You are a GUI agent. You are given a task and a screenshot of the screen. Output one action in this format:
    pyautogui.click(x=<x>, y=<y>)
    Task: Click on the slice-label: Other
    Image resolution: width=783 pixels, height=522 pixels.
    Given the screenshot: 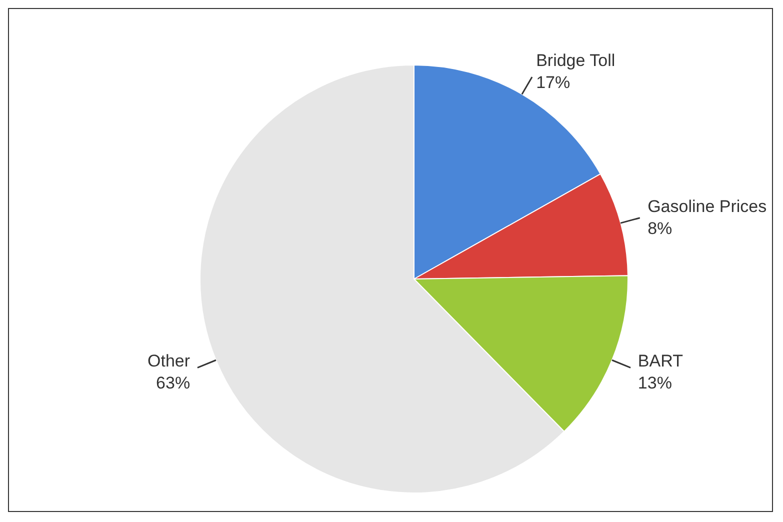 What is the action you would take?
    pyautogui.click(x=169, y=361)
    